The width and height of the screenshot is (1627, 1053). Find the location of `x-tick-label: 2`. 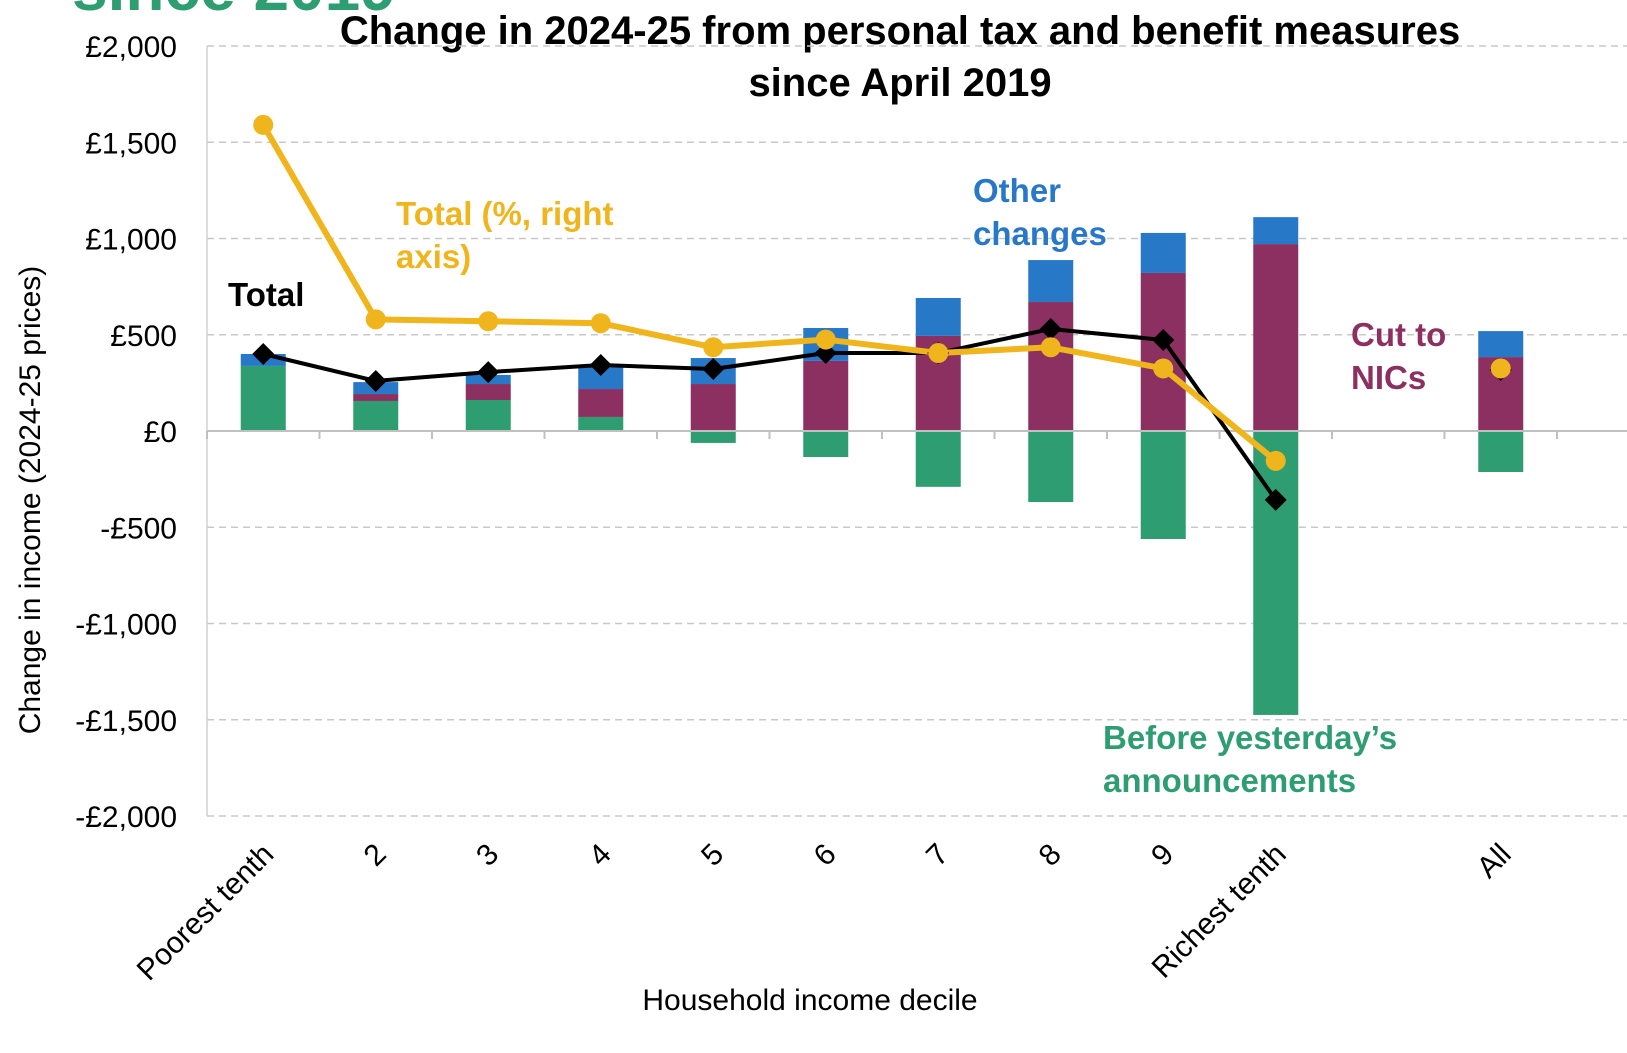

x-tick-label: 2 is located at coordinates (375, 855).